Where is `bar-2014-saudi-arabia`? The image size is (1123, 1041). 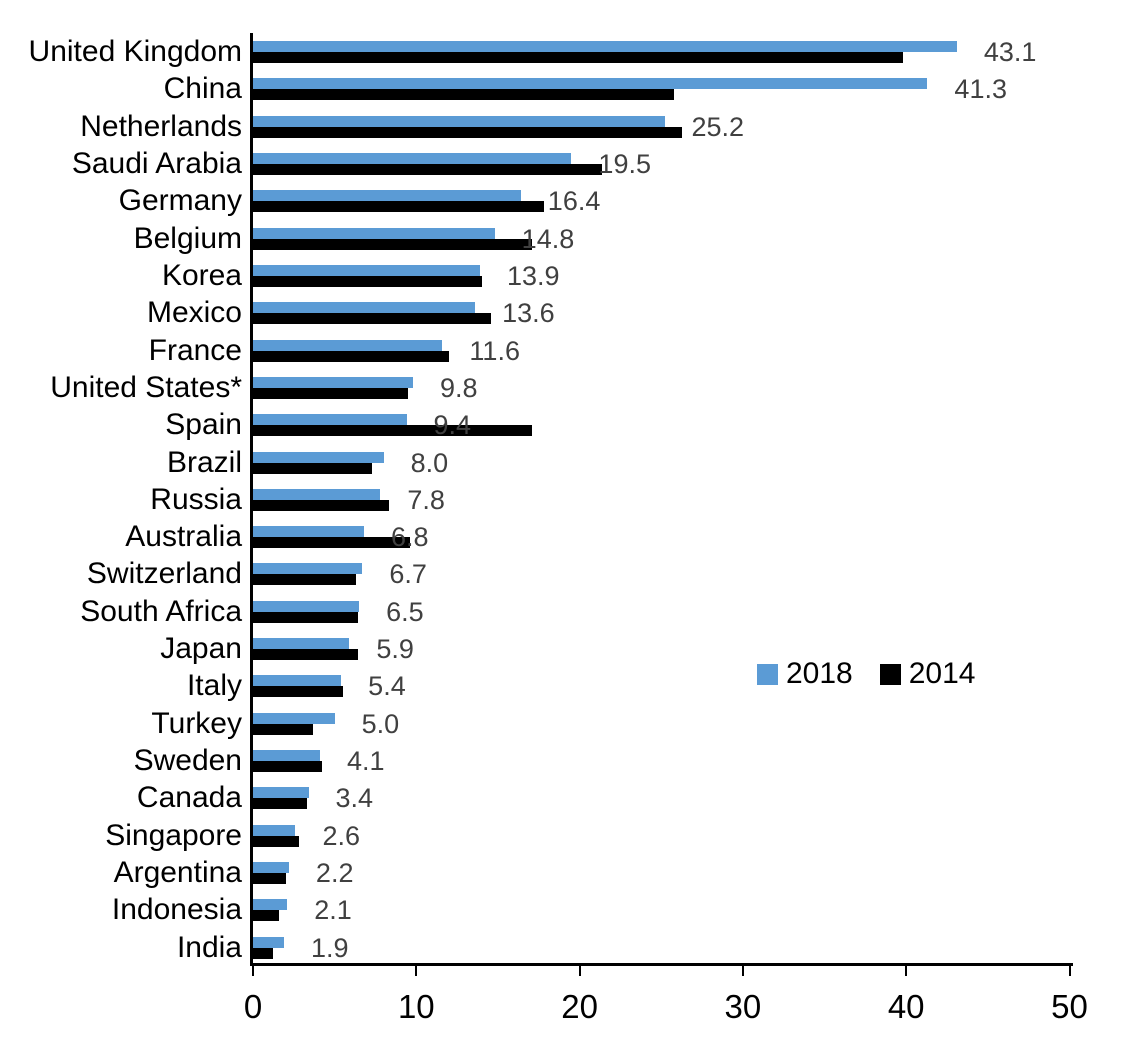
bar-2014-saudi-arabia is located at coordinates (428, 169).